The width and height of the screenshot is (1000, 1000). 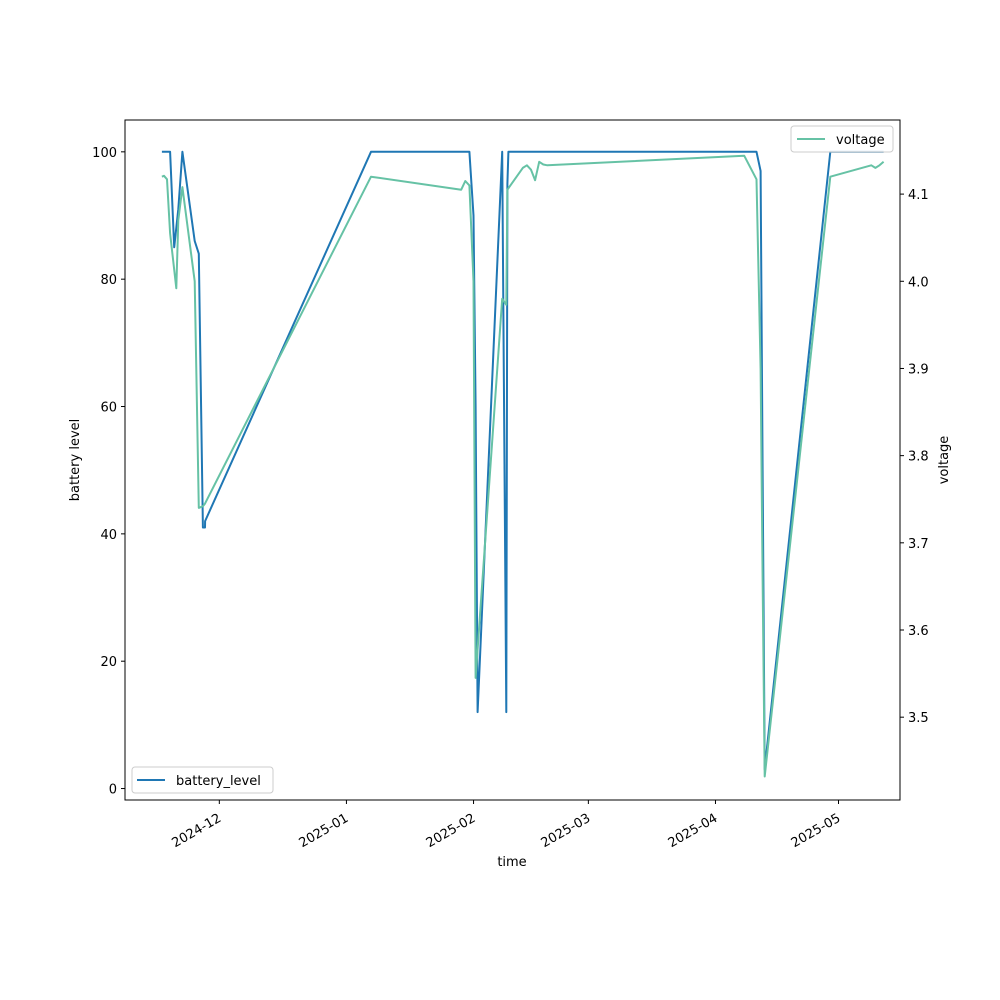 I want to click on right-y-tick-label: 3.6, so click(x=918, y=631).